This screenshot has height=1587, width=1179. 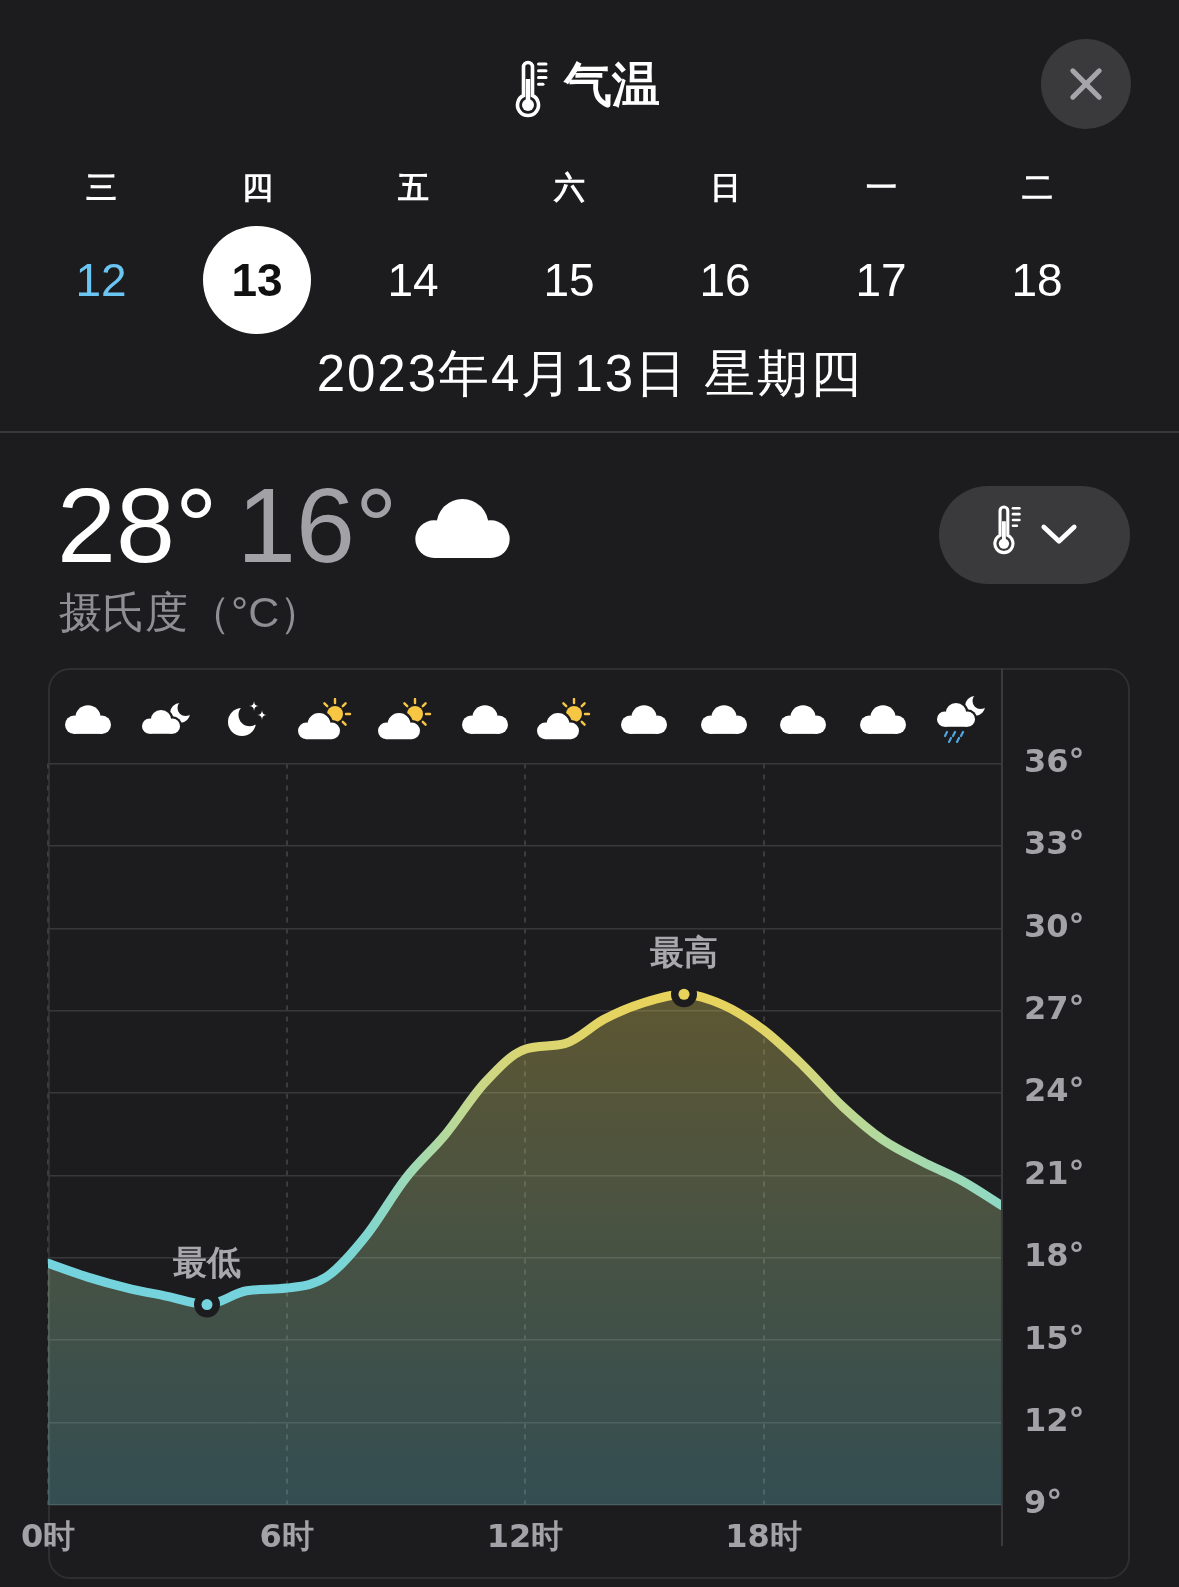 I want to click on y-tick-label: 15°, so click(x=1054, y=1337).